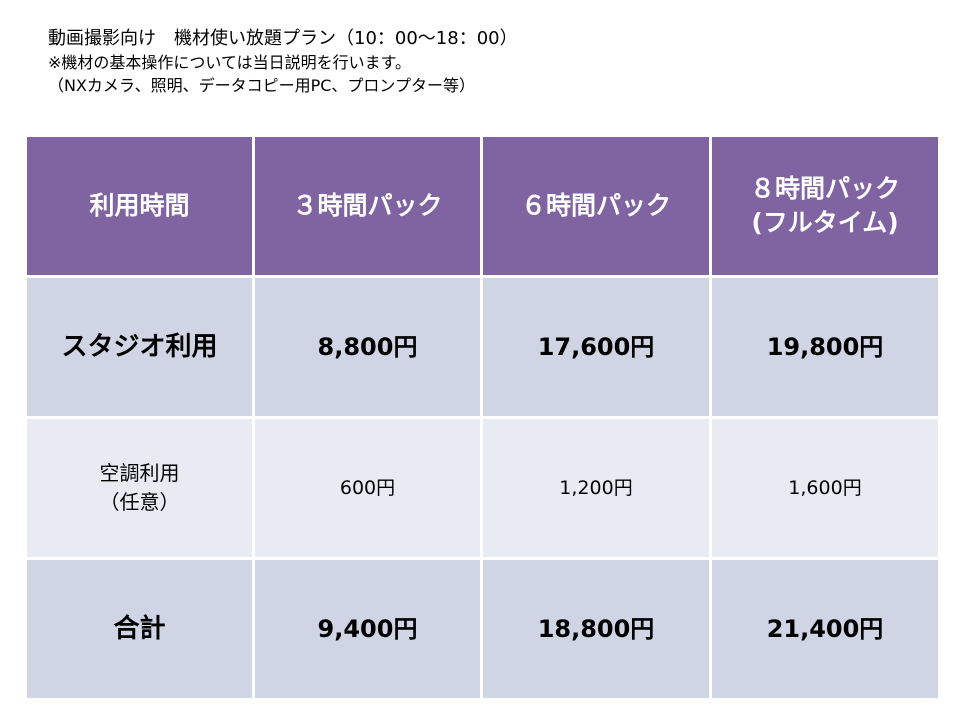 The image size is (960, 720). Describe the element at coordinates (367, 347) in the screenshot. I see `price-studio-3h: 8,800円` at that location.